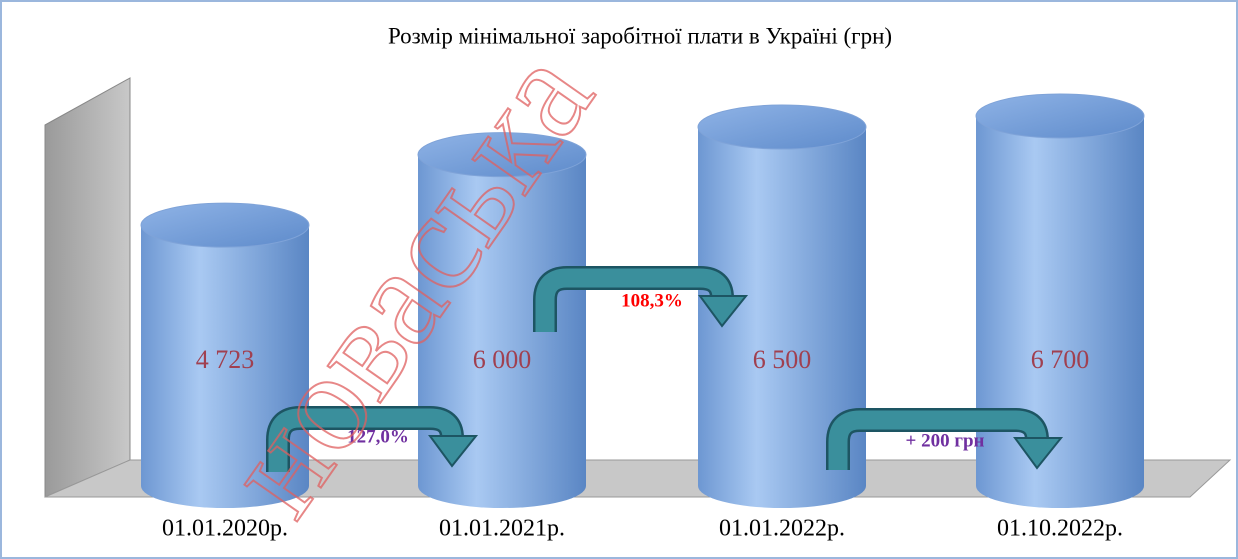 The height and width of the screenshot is (559, 1238). I want to click on annotation: + 200 грн, so click(945, 440).